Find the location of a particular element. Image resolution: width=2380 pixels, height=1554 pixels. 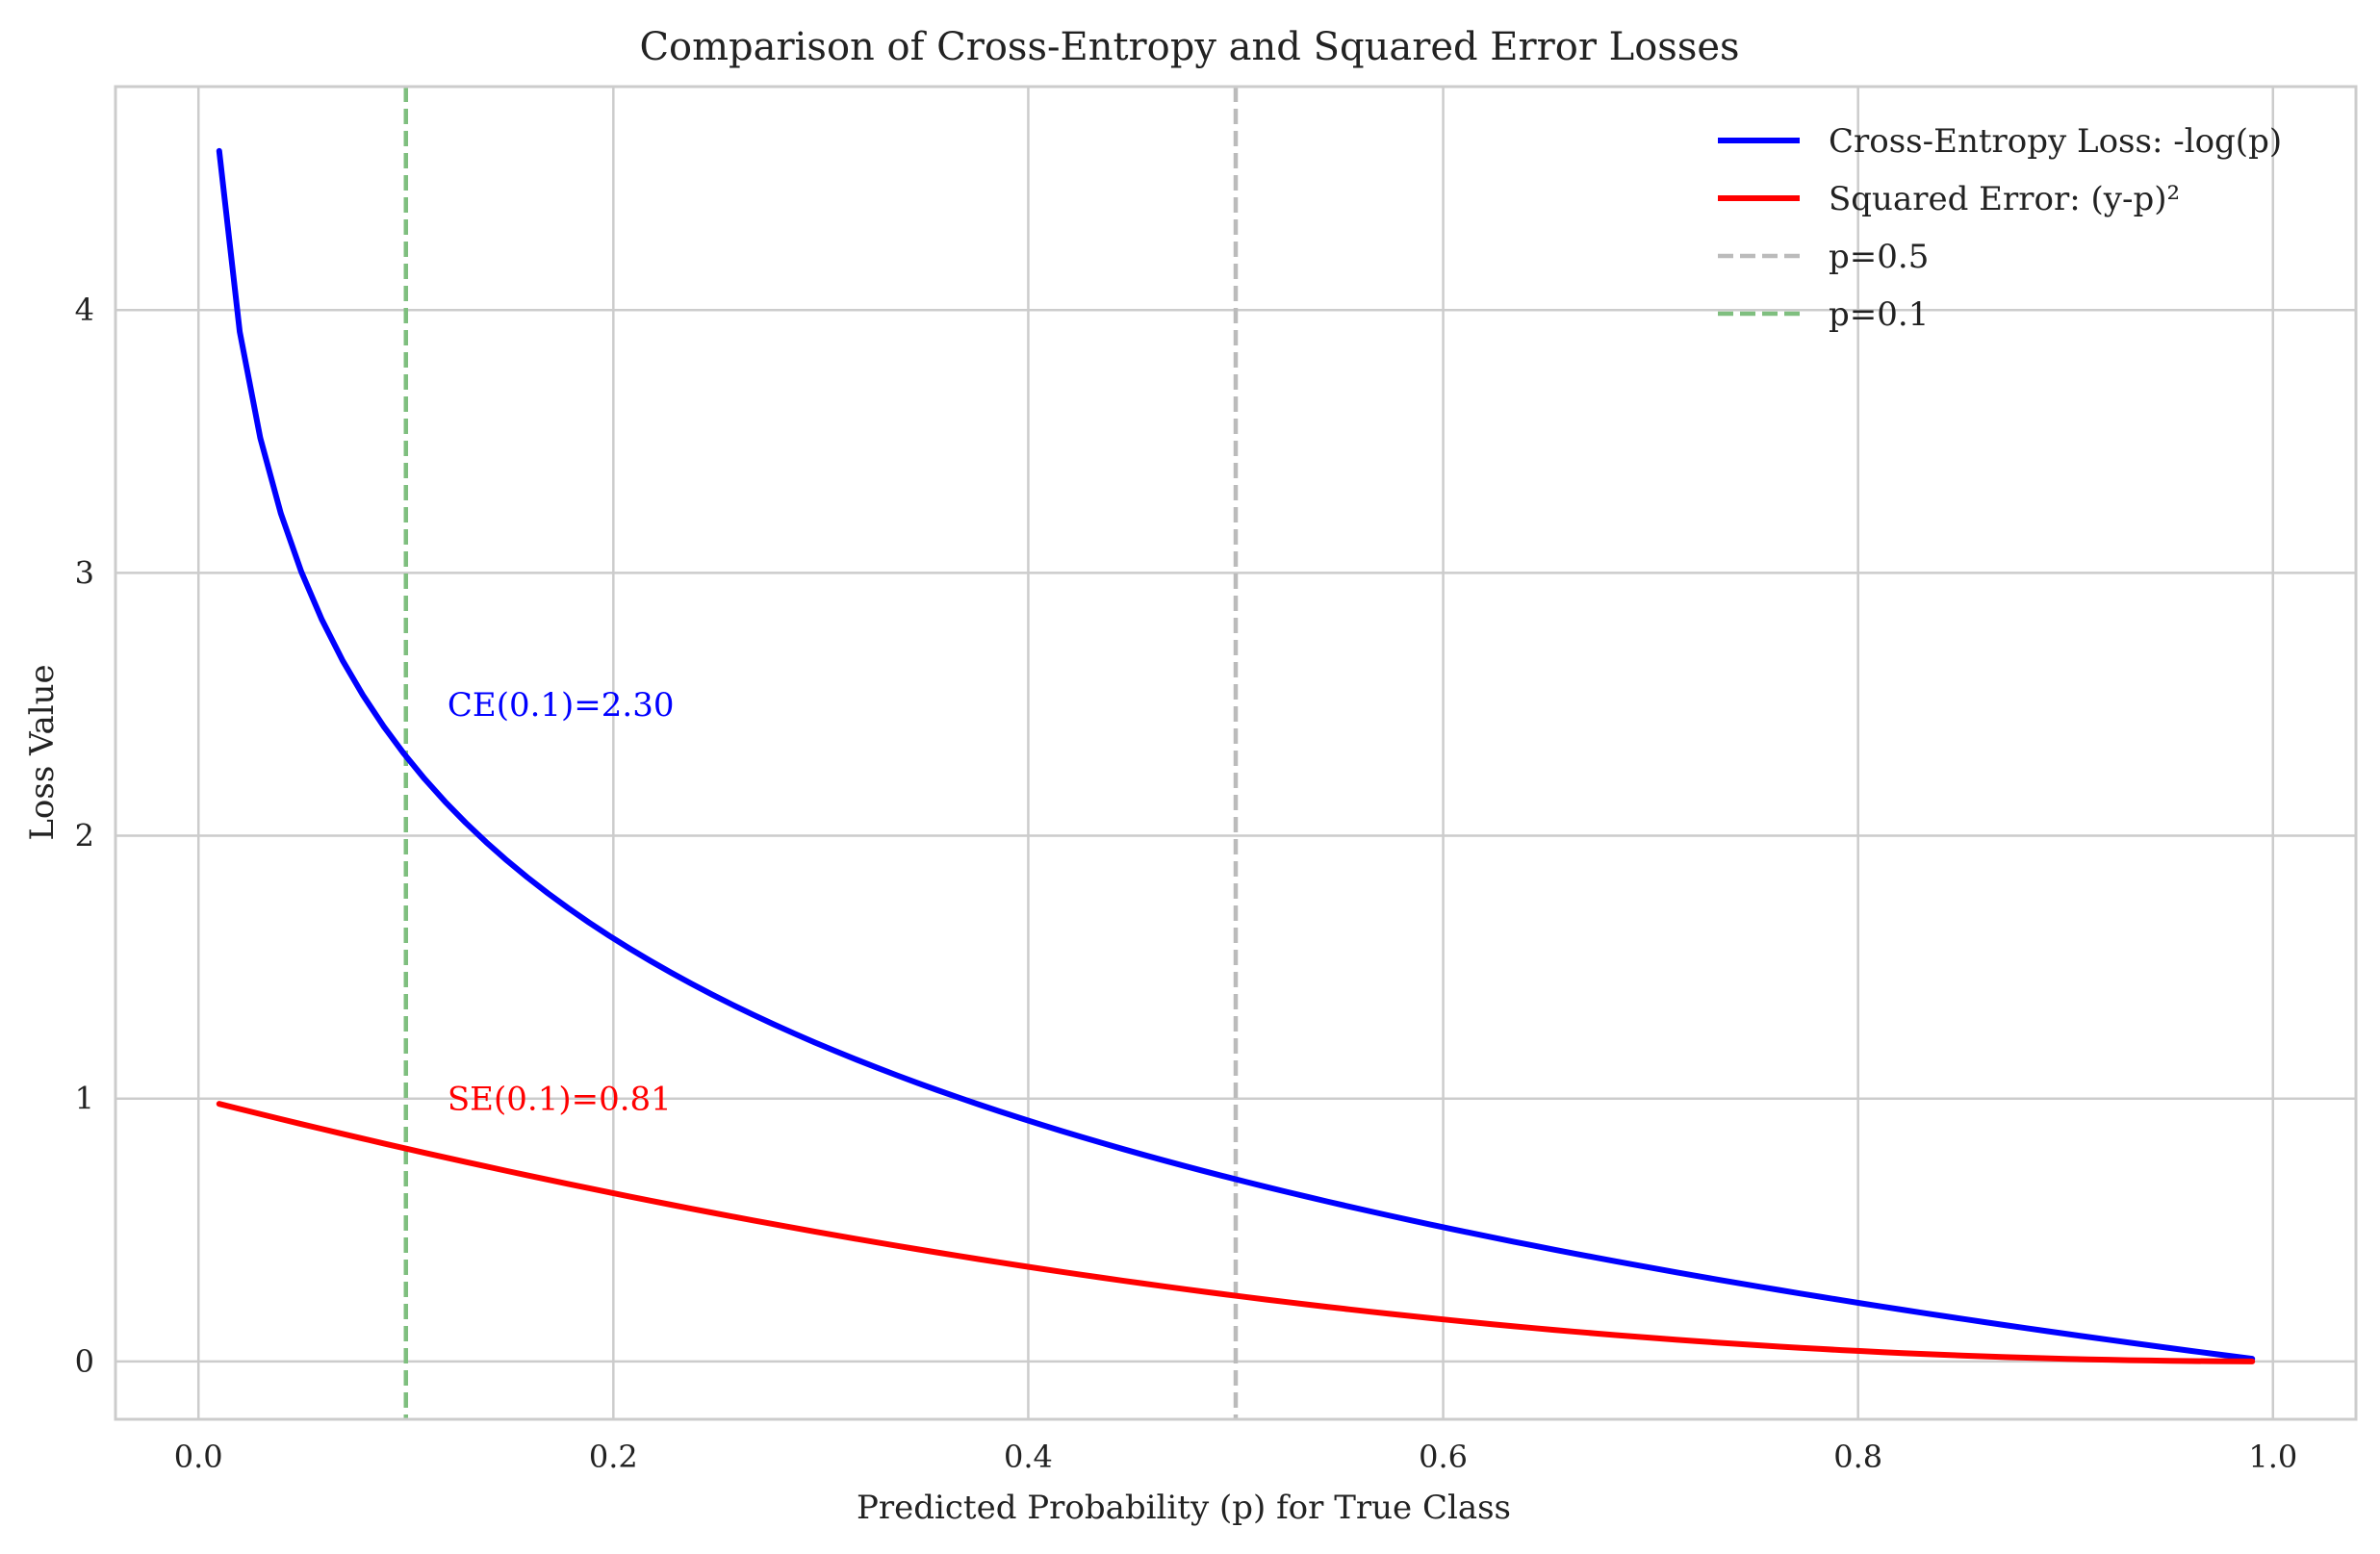

y-tick-label: 2 is located at coordinates (84, 836).